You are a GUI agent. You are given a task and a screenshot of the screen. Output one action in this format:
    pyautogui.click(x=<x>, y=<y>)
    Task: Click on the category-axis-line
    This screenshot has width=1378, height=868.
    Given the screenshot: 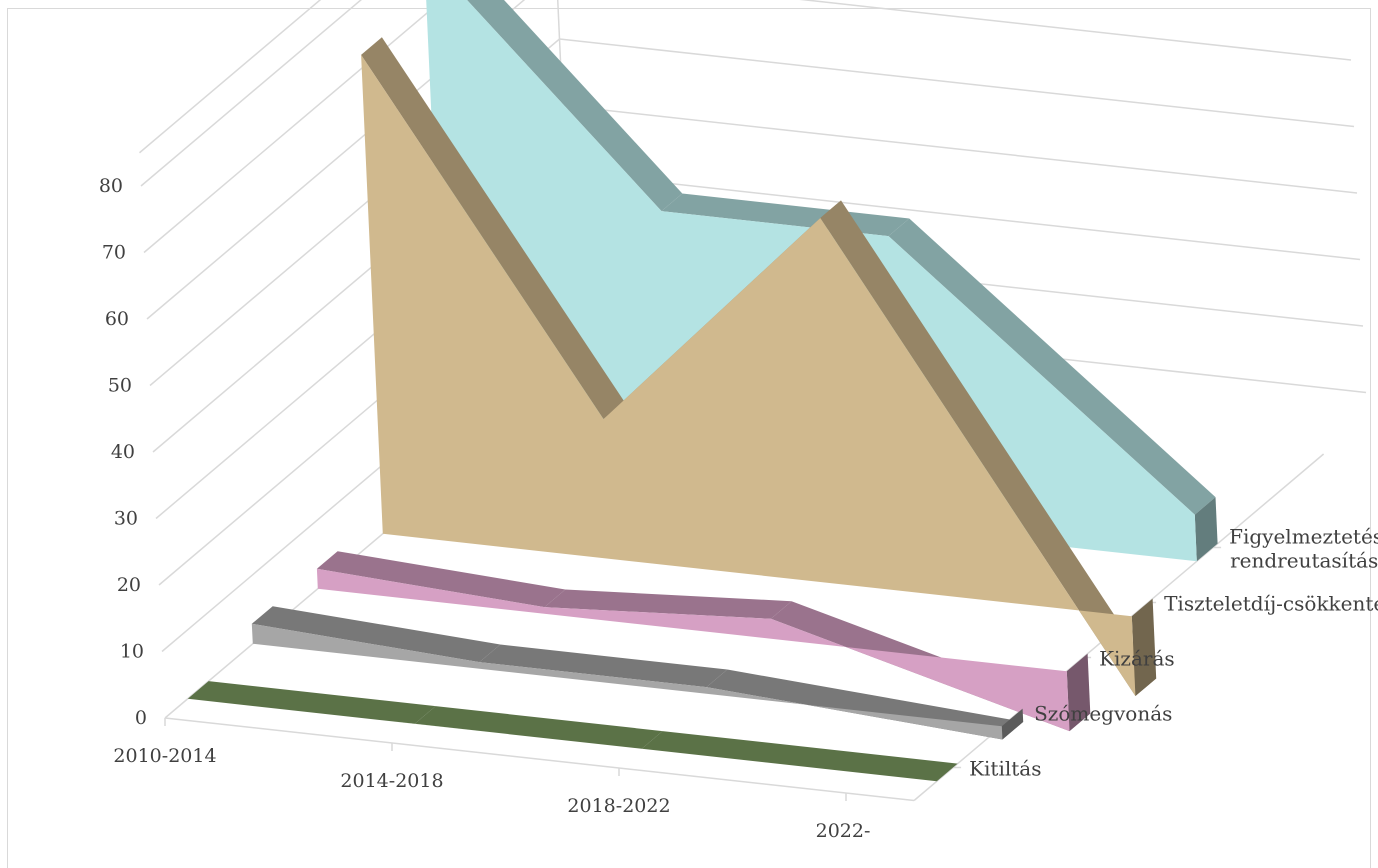 What is the action you would take?
    pyautogui.click(x=539, y=759)
    